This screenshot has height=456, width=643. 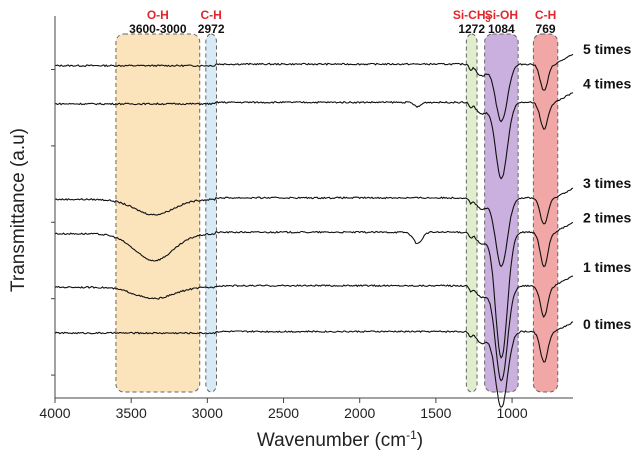 I want to click on band-label: Si-CH3, so click(x=472, y=16).